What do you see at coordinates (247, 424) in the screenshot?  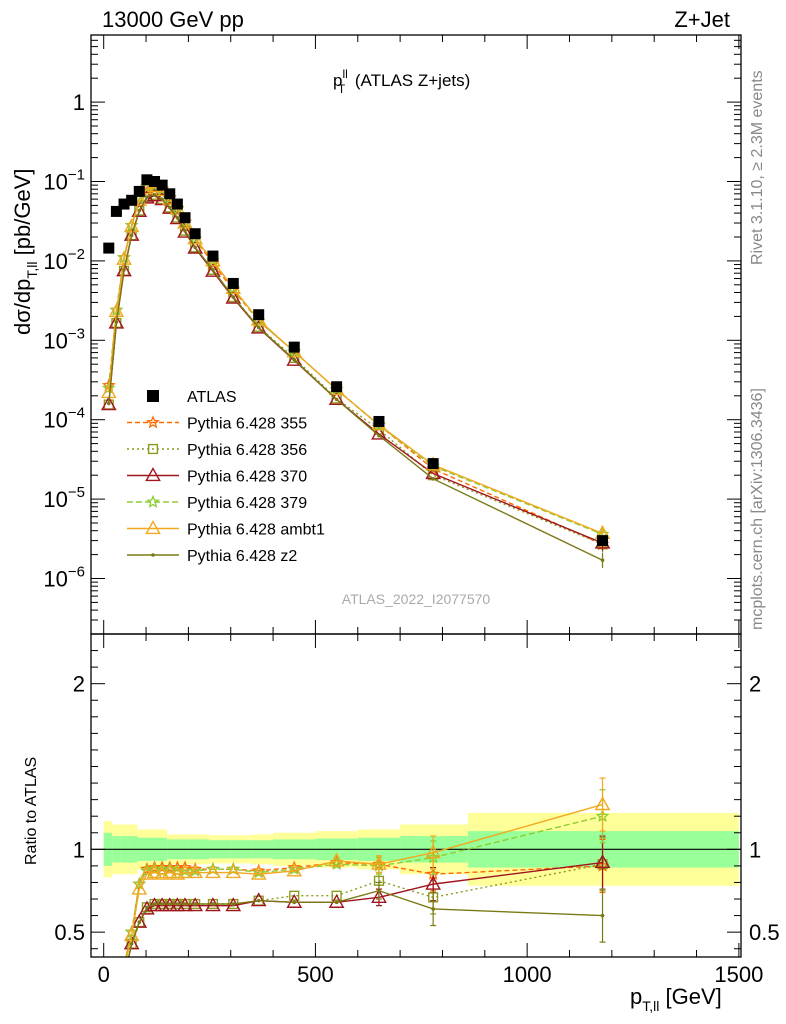 I see `legend-label-pythia-6-428-355: Pythia 6.428 355` at bounding box center [247, 424].